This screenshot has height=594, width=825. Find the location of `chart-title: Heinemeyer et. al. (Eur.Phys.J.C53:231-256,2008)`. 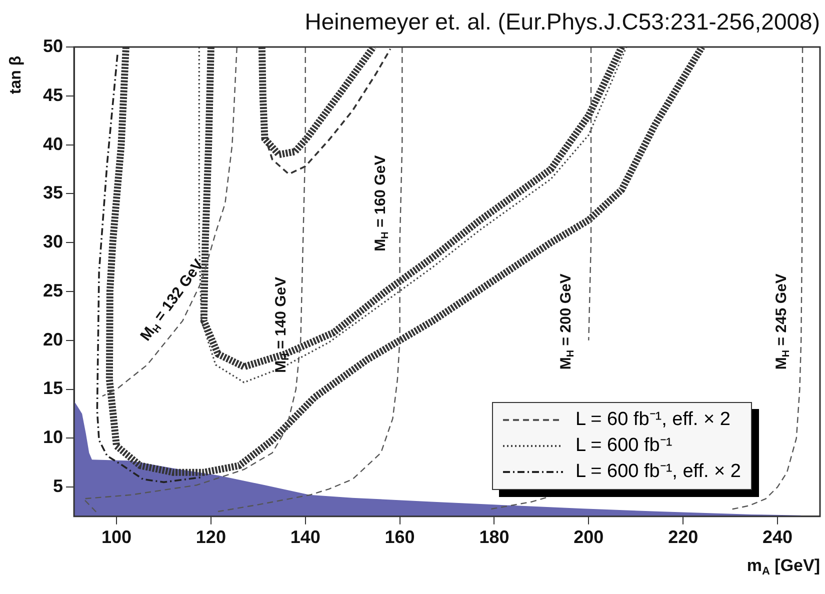

chart-title: Heinemeyer et. al. (Eur.Phys.J.C53:231-256,2008) is located at coordinates (562, 21).